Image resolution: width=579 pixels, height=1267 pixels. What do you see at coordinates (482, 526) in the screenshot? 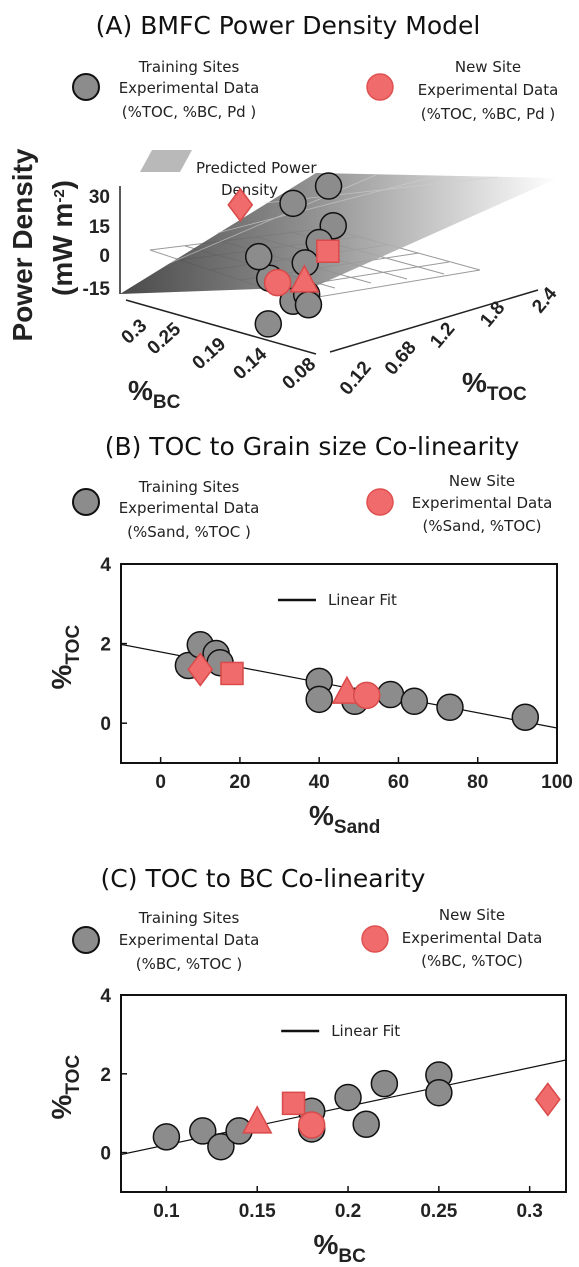
I see `panel-b-legend-new-vars: (%Sand, %TOC)` at bounding box center [482, 526].